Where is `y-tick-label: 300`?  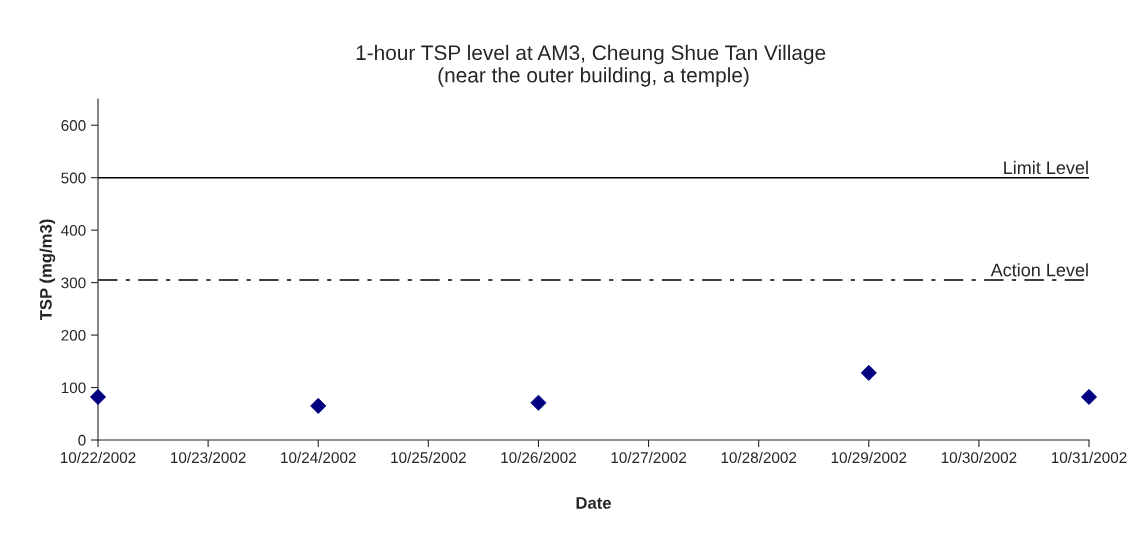 y-tick-label: 300 is located at coordinates (73, 283).